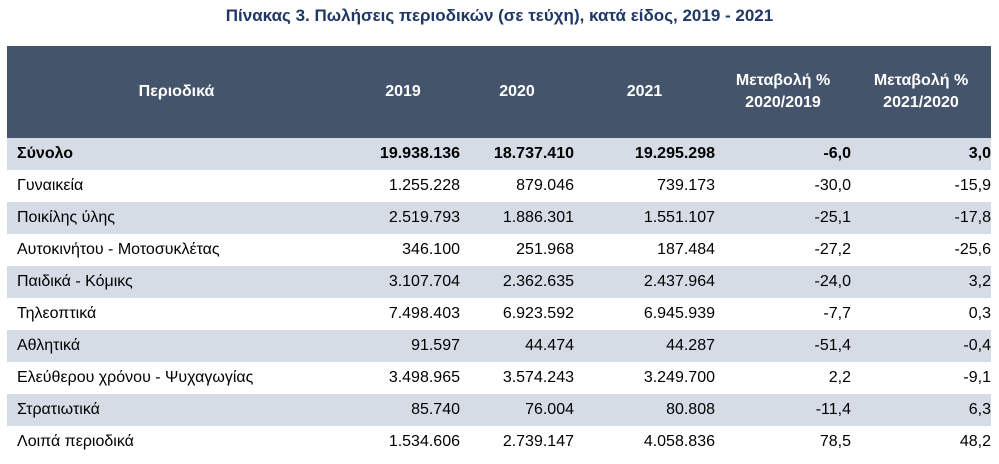 The height and width of the screenshot is (464, 999). I want to click on cell-change-2021-2020: 48,2, so click(975, 441).